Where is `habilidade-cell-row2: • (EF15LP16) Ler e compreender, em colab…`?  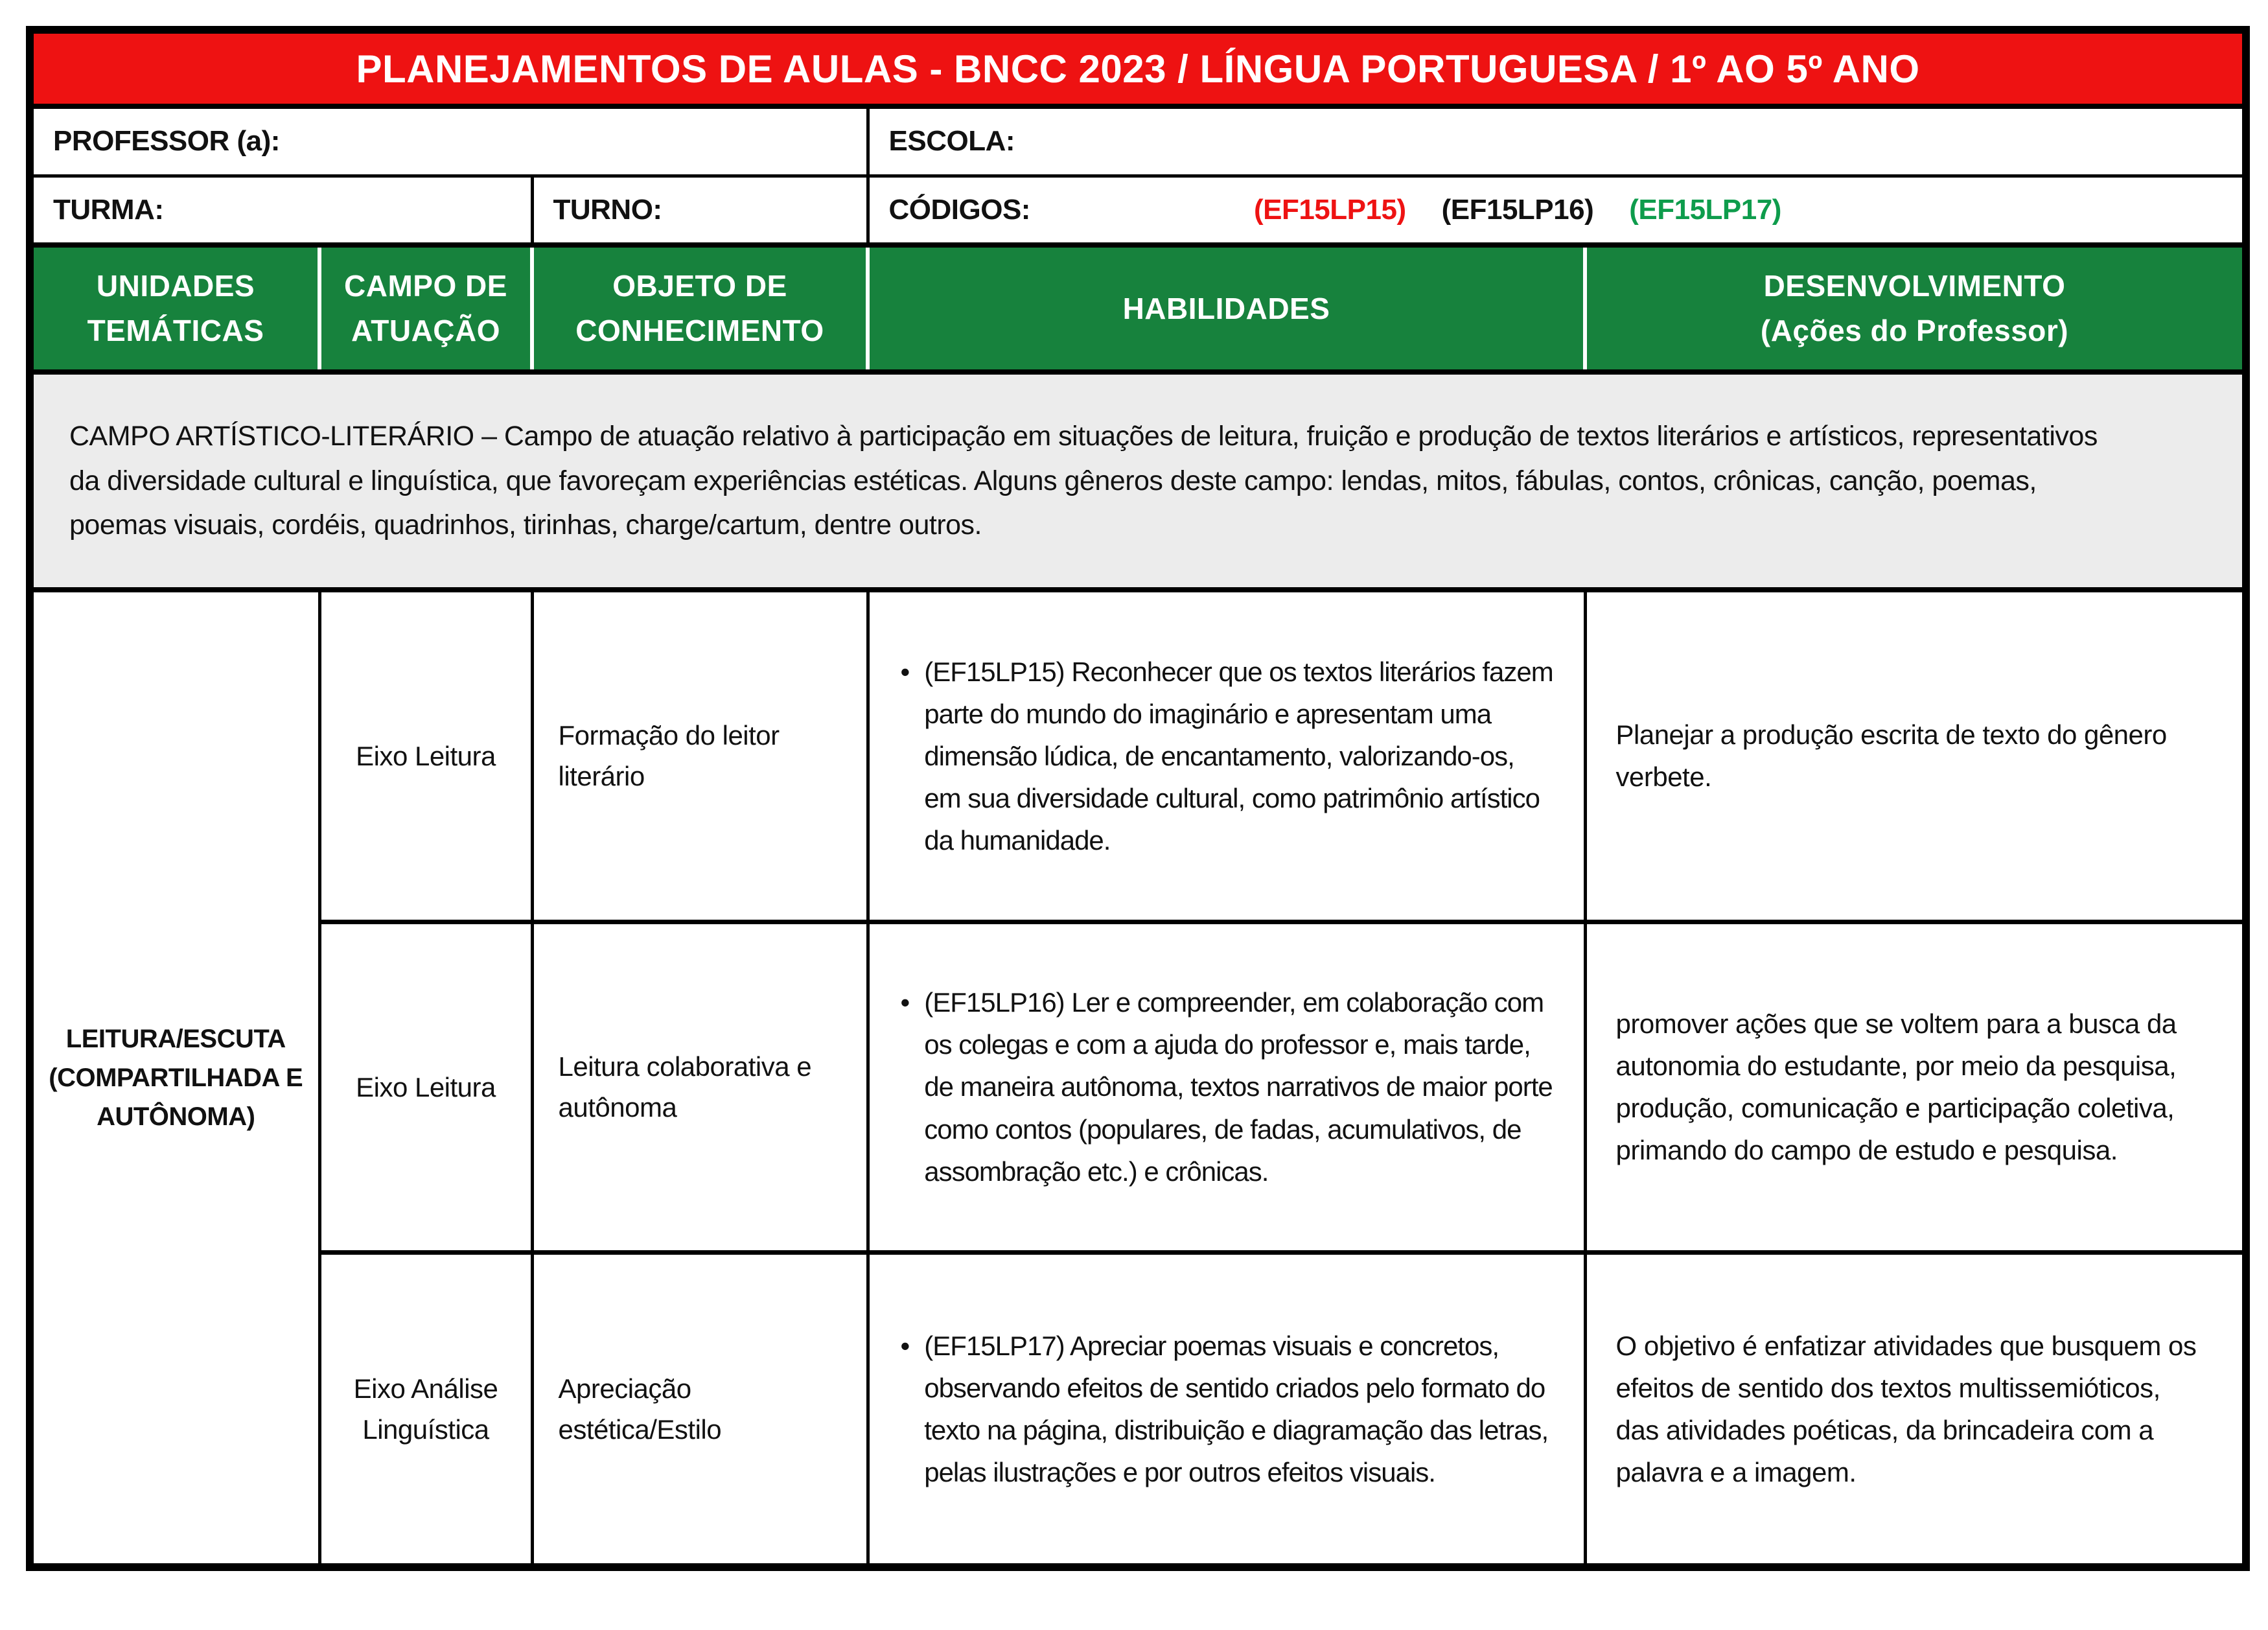
habilidade-cell-row2: • (EF15LP16) Ler e compreender, em colab… is located at coordinates (1226, 1087).